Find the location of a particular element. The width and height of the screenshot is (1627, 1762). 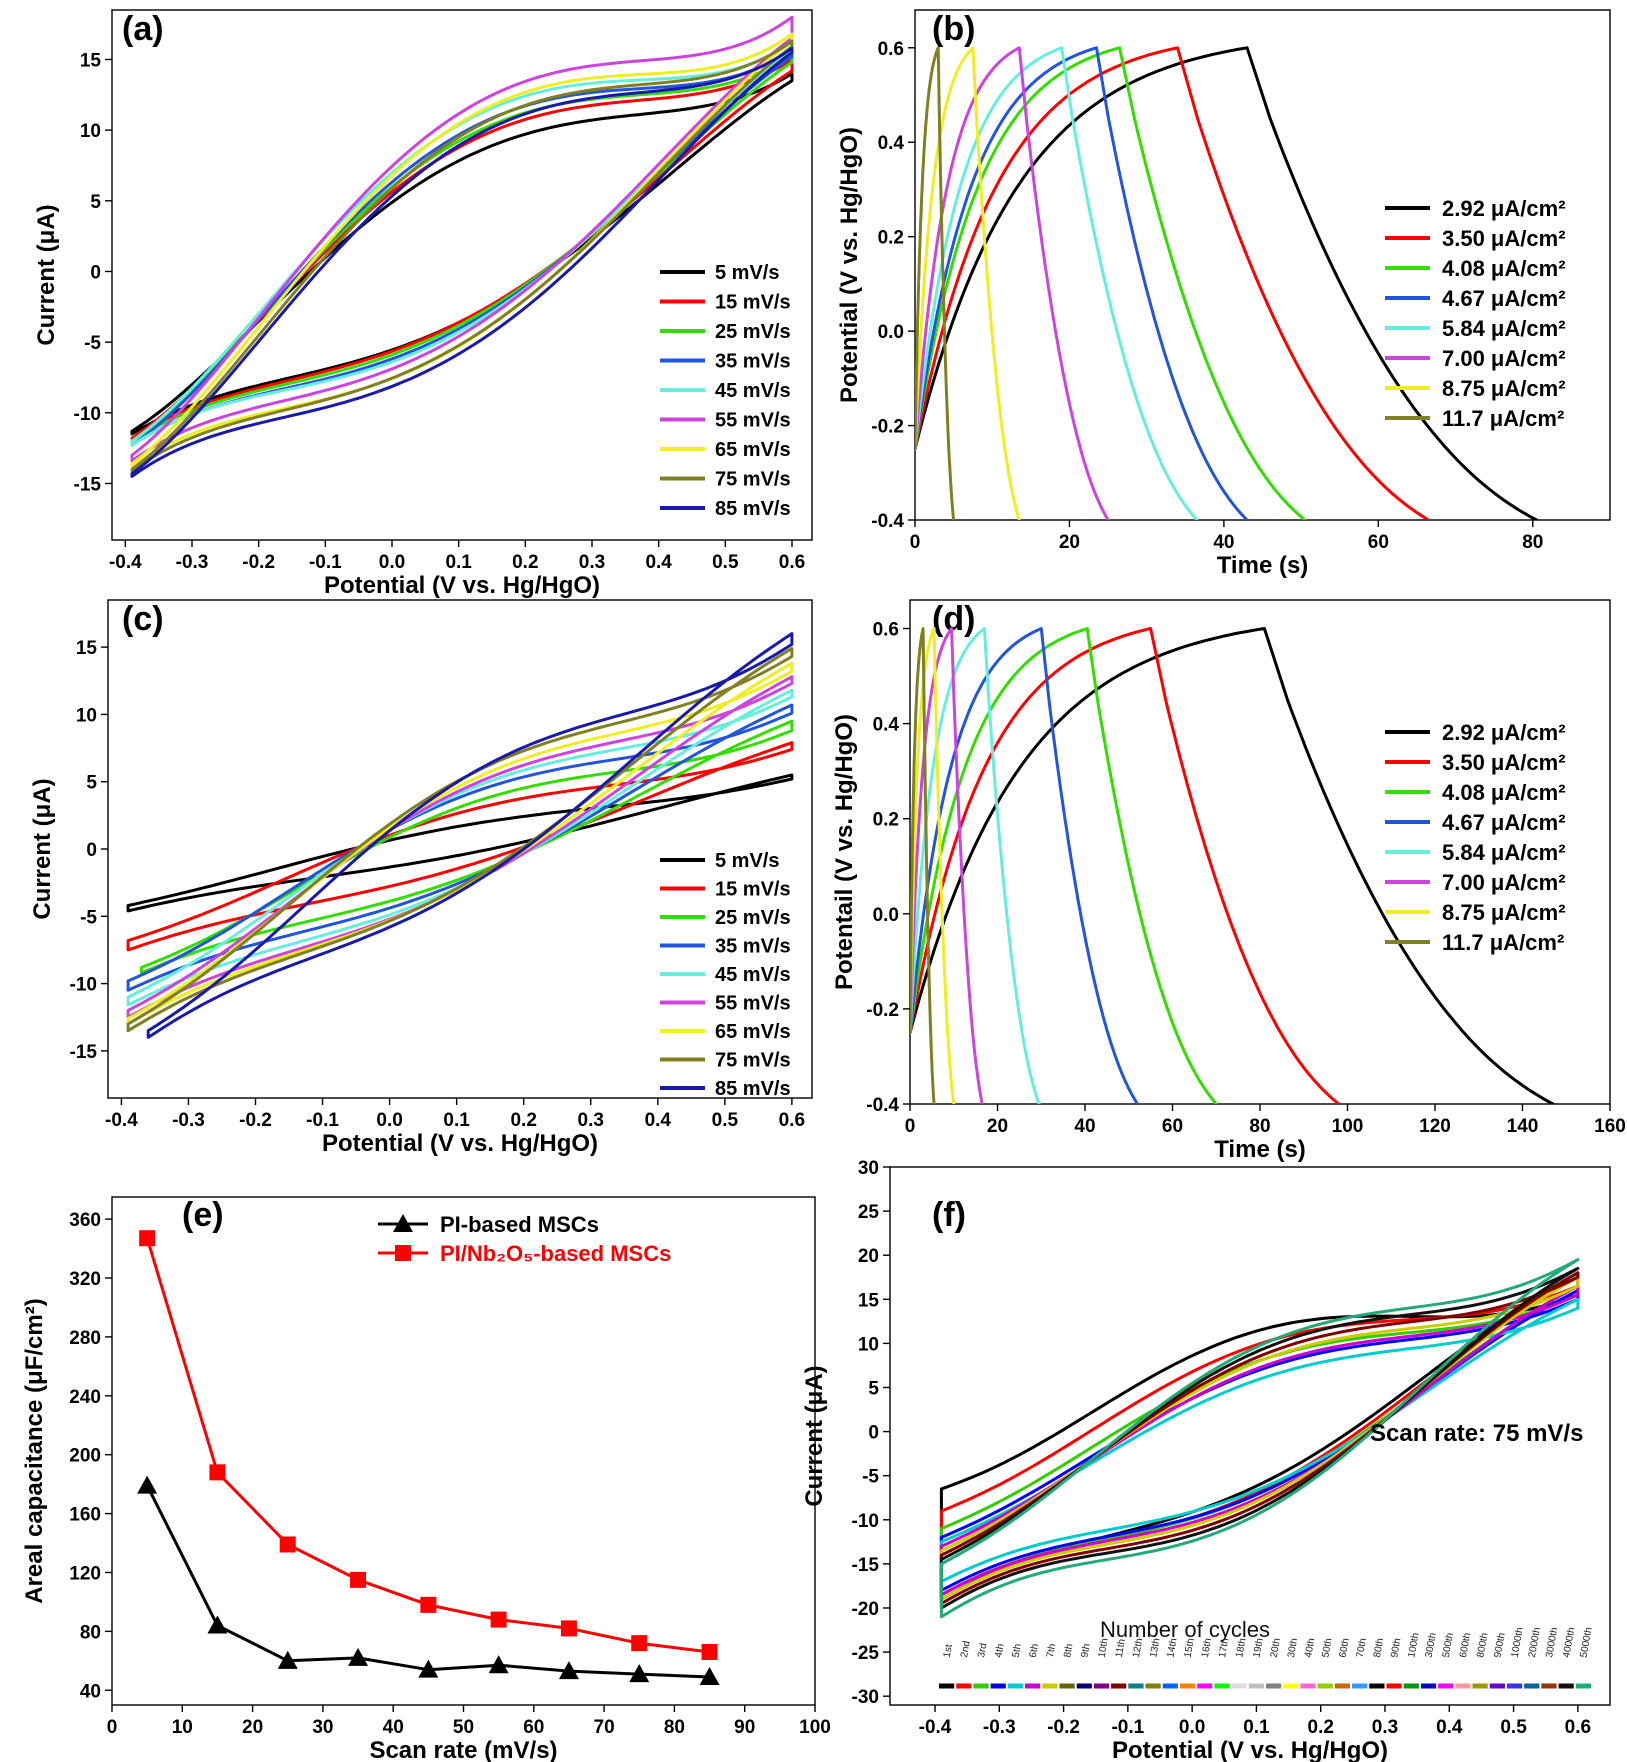

cycle-label-36: 4000th is located at coordinates (1569, 1642).